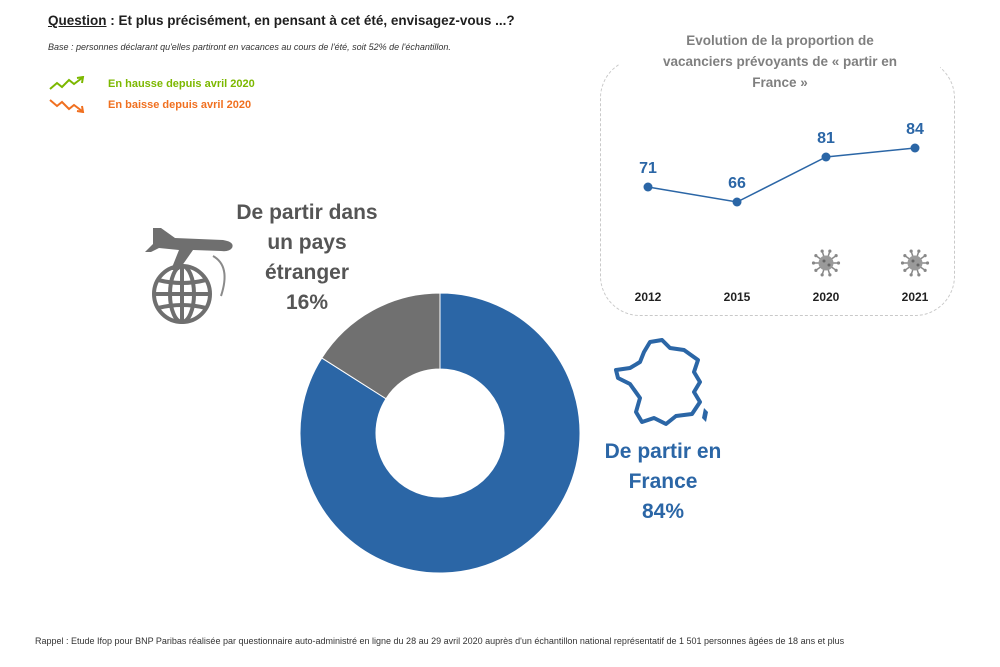 The image size is (1000, 667). I want to click on virus-icon-2021, so click(915, 263).